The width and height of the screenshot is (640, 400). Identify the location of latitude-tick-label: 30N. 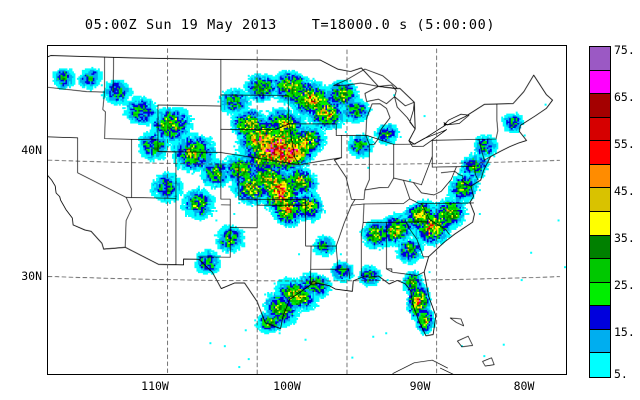
(31, 276).